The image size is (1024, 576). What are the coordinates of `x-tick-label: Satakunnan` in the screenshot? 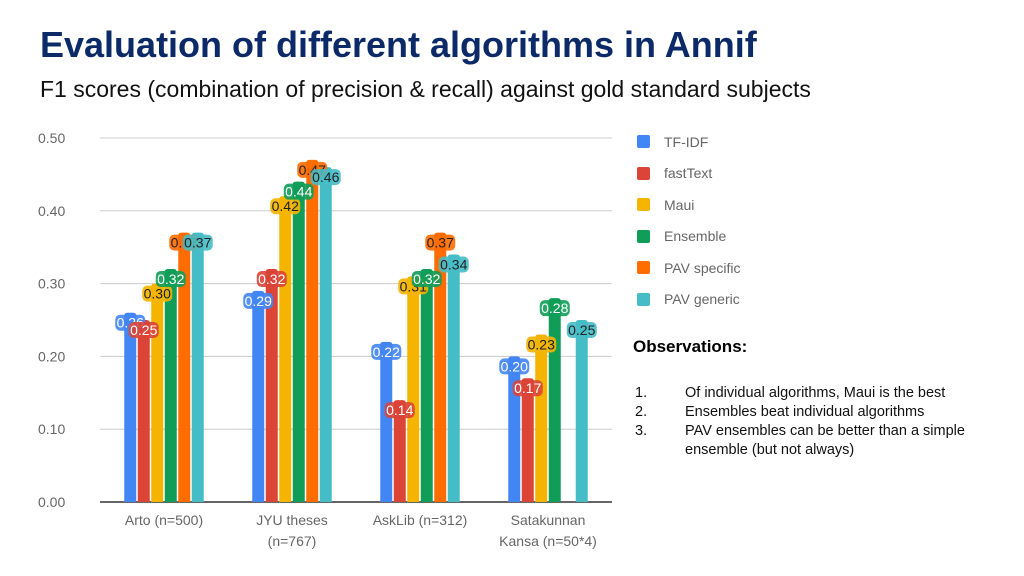 It's located at (548, 520).